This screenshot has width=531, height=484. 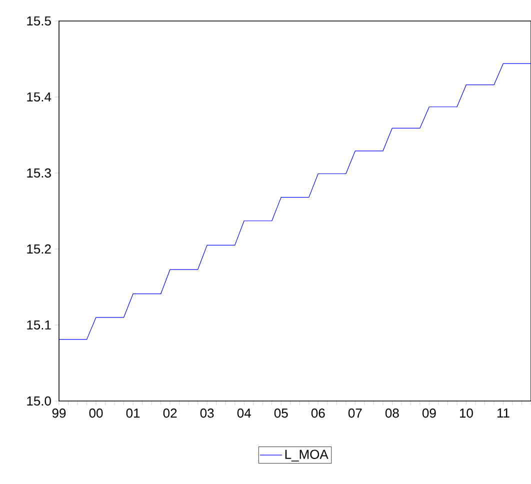 I want to click on y-tick-label: 15.4, so click(x=39, y=97).